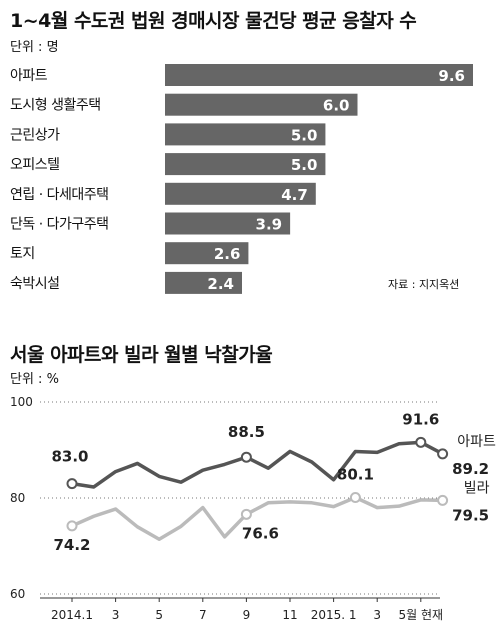 This screenshot has height=634, width=500. What do you see at coordinates (476, 442) in the screenshot?
I see `series-name-label: 아파트` at bounding box center [476, 442].